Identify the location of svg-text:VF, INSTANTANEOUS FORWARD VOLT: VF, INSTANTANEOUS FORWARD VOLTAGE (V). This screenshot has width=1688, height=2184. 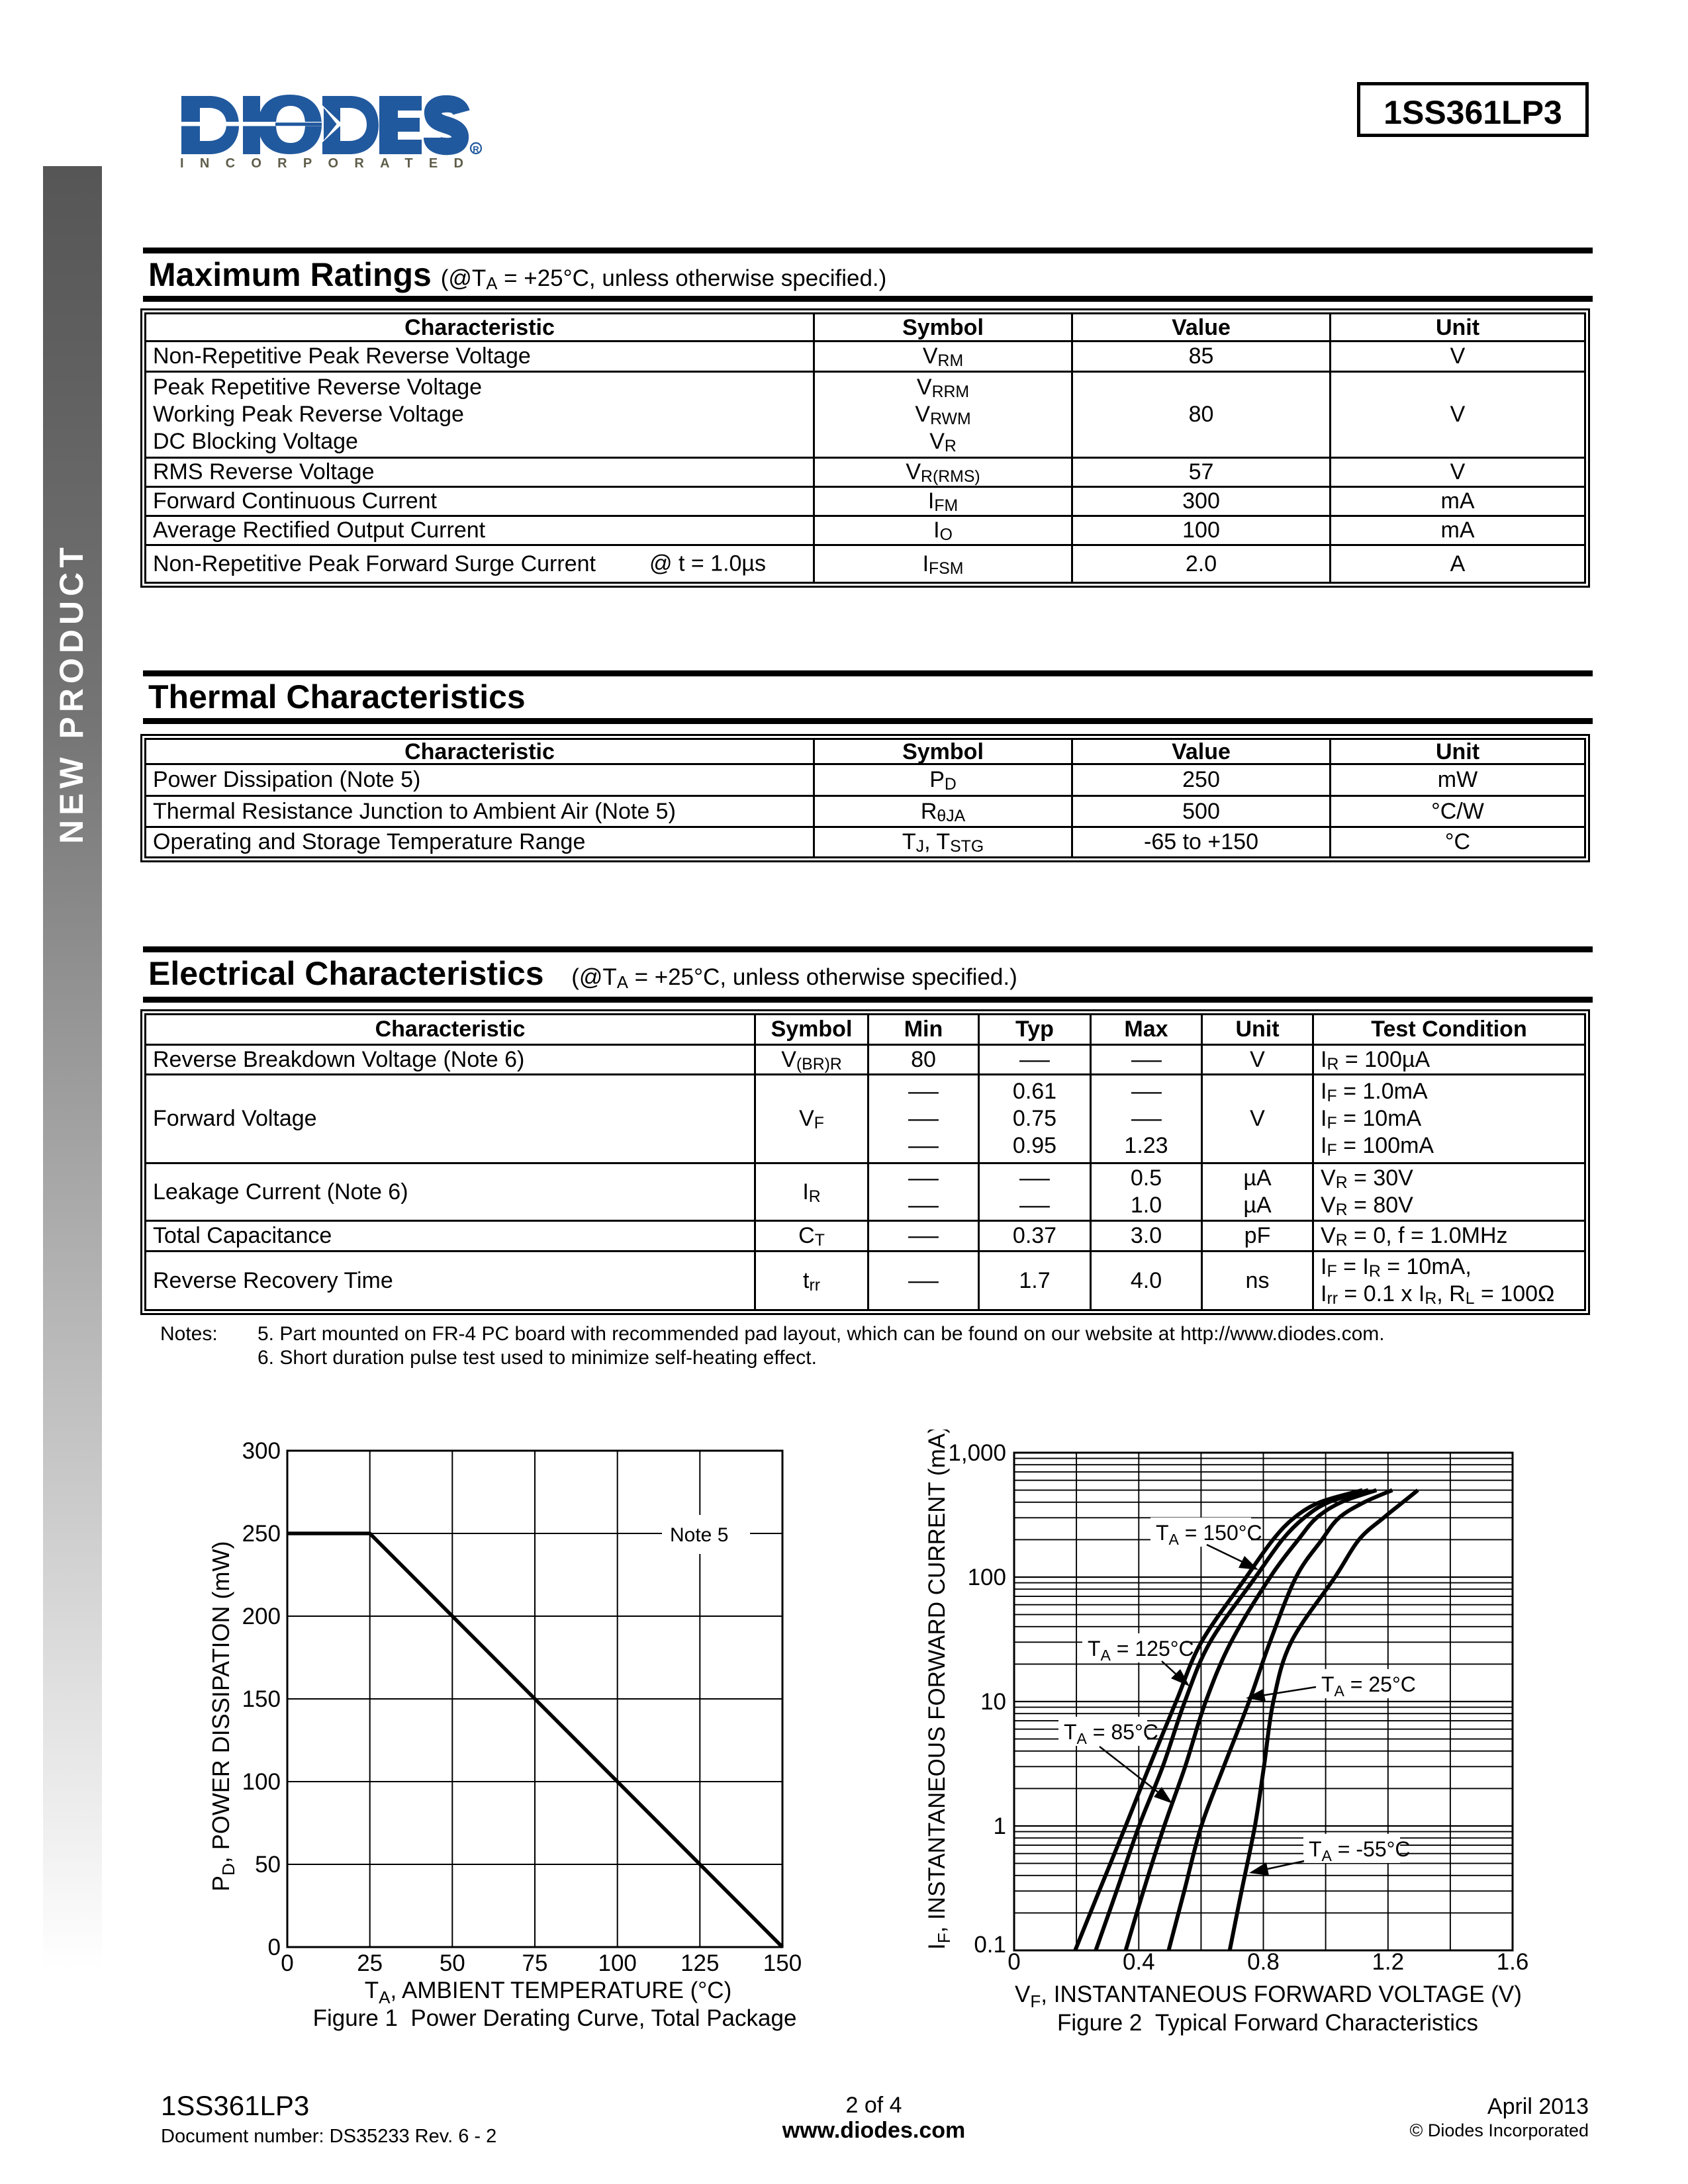
(1268, 1996).